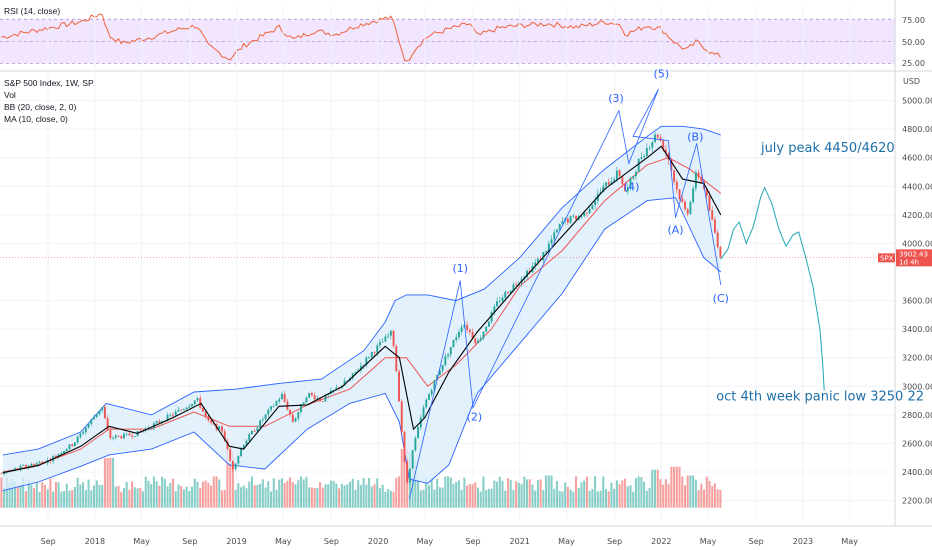 This screenshot has width=932, height=550. What do you see at coordinates (425, 541) in the screenshot?
I see `time-tick-label: May` at bounding box center [425, 541].